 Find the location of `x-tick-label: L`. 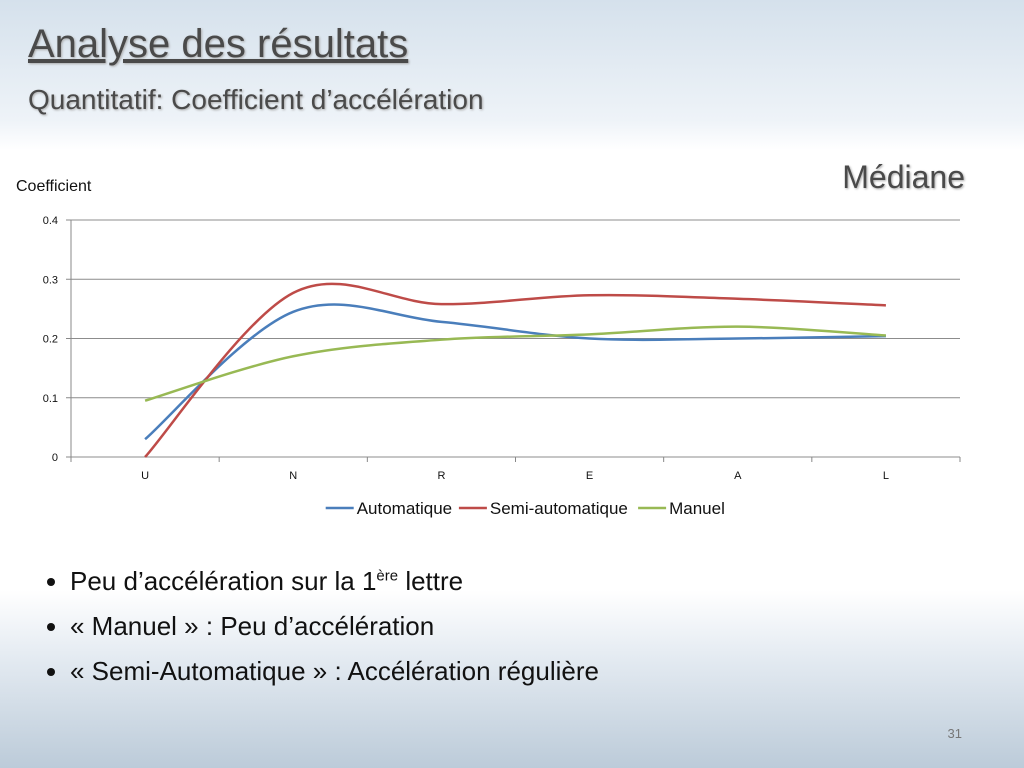

x-tick-label: L is located at coordinates (886, 476).